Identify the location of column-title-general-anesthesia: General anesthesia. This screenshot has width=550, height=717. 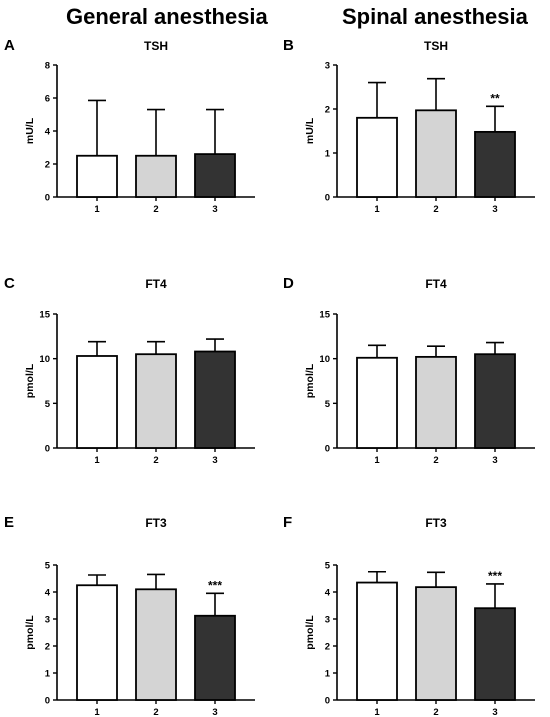
(167, 16).